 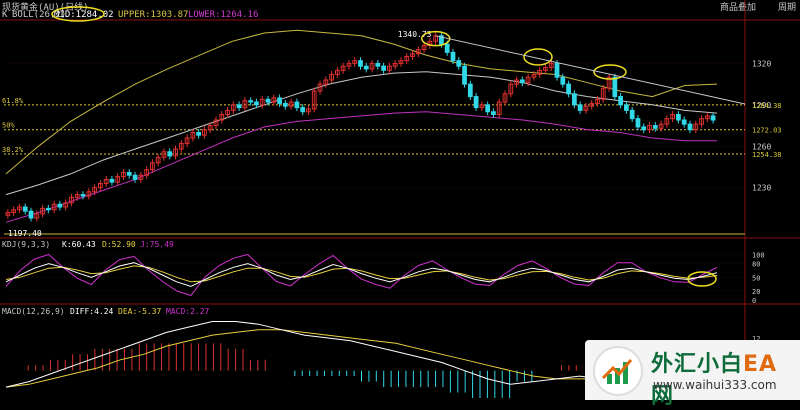 I want to click on fib-level-value-label: 1284.38, so click(x=767, y=106).